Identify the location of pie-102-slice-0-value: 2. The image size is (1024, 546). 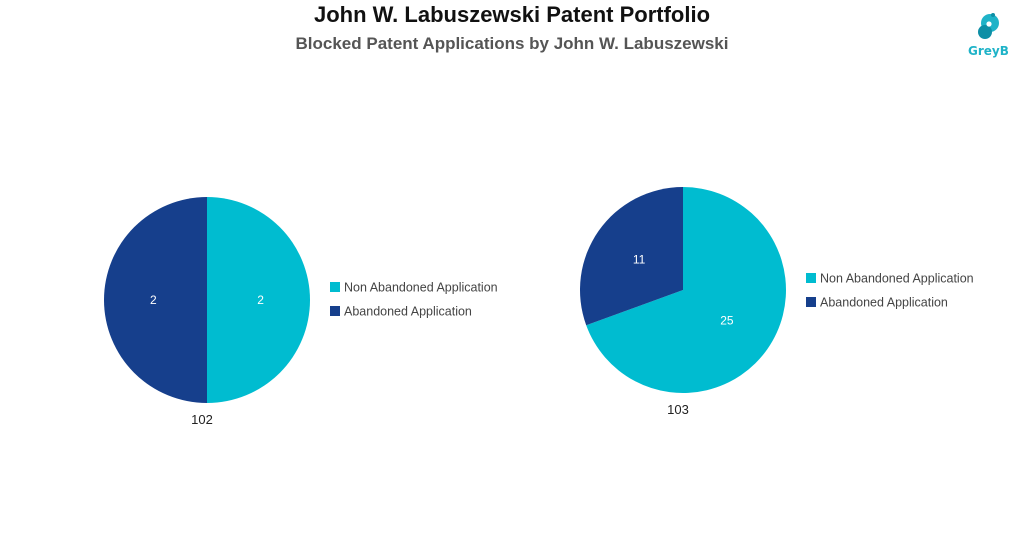
(260, 300).